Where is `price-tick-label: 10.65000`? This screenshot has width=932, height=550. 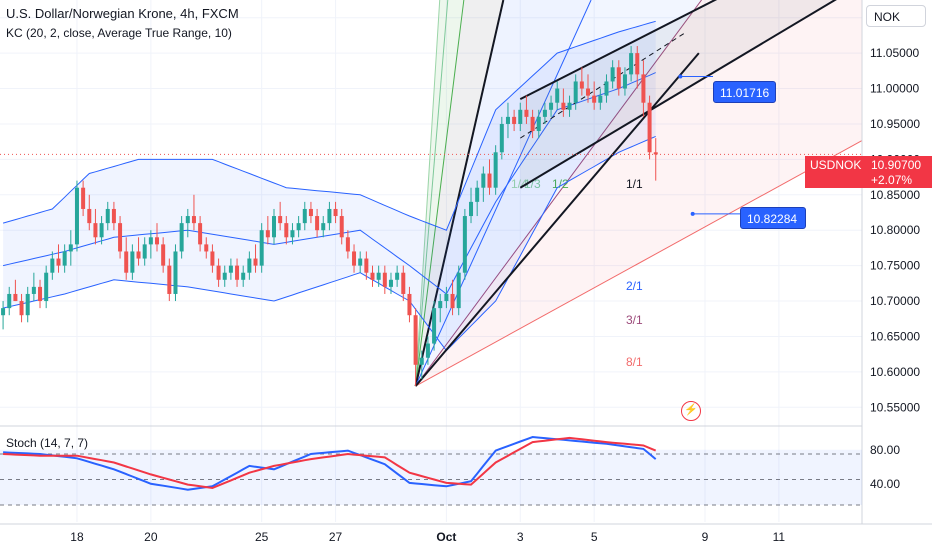 price-tick-label: 10.65000 is located at coordinates (895, 336).